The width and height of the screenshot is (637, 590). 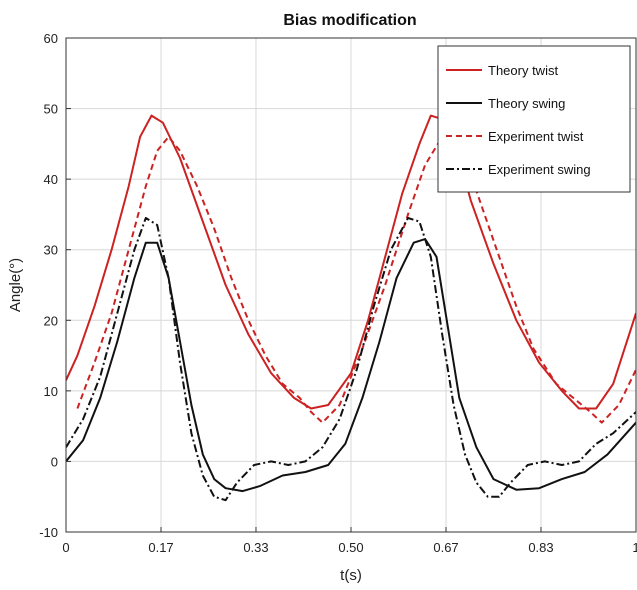 I want to click on x-tick-label: 0, so click(x=65, y=547).